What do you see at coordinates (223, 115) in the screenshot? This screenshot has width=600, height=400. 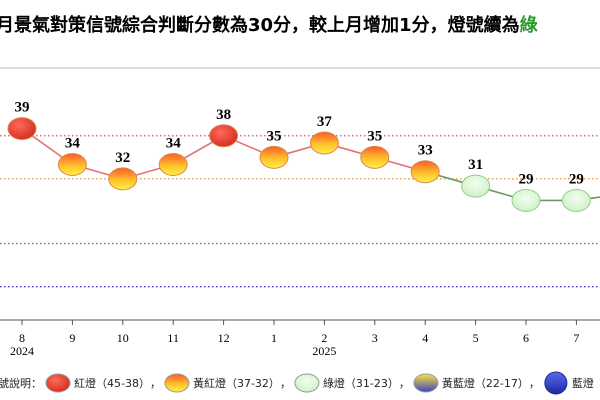 I see `data-label: 38` at bounding box center [223, 115].